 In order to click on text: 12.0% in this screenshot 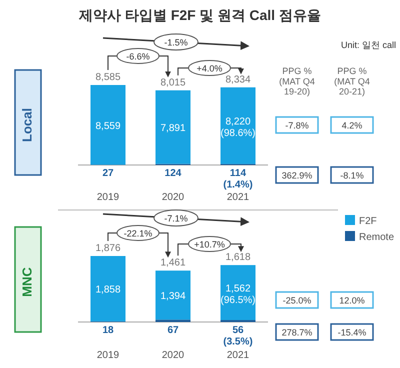, I will do `click(352, 301)`.